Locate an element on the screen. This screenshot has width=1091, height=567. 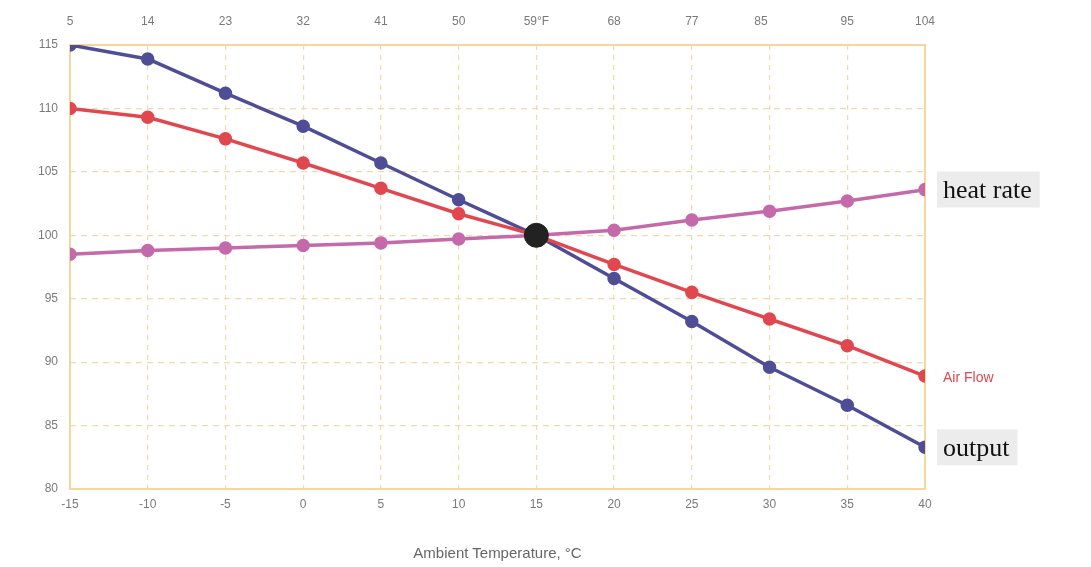
x-tick-label: 40 is located at coordinates (925, 503).